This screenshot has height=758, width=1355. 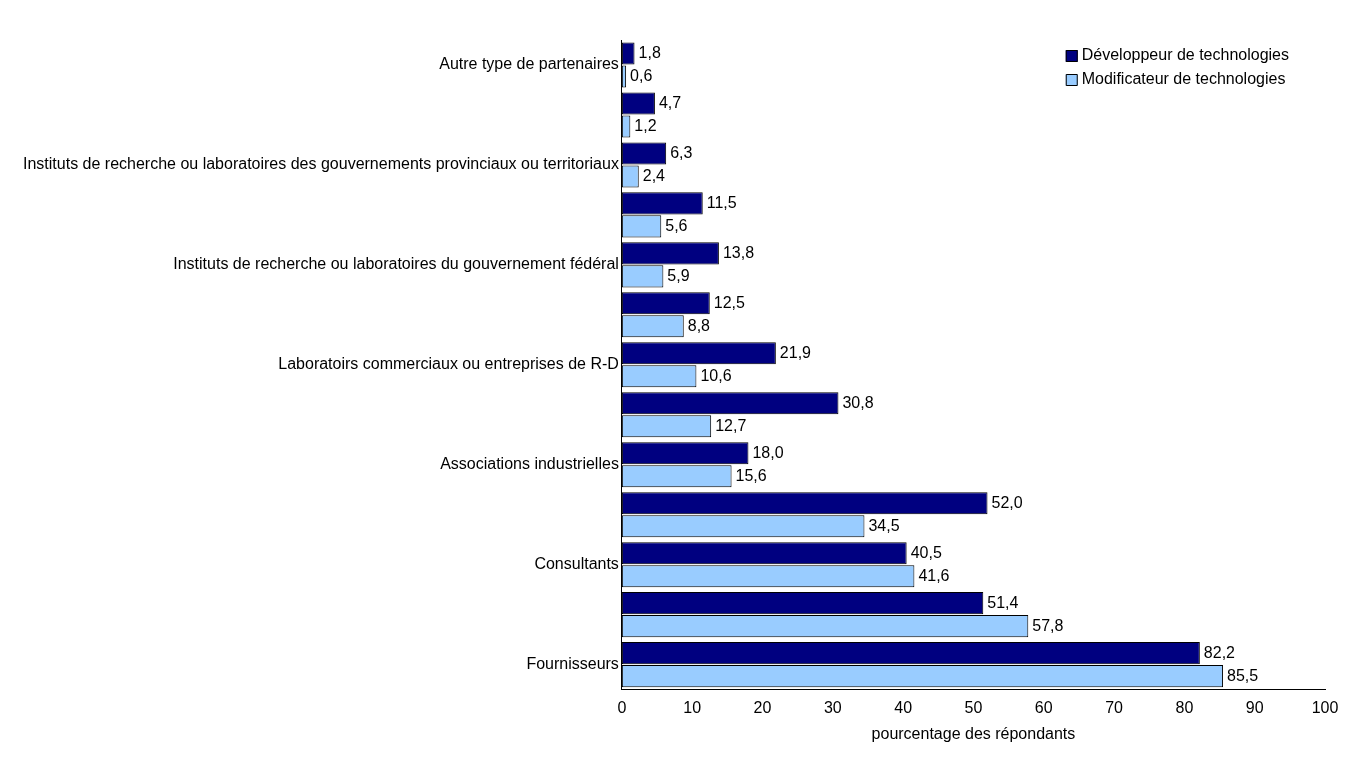 I want to click on y-tick-label: Fournisseurs, so click(x=572, y=664).